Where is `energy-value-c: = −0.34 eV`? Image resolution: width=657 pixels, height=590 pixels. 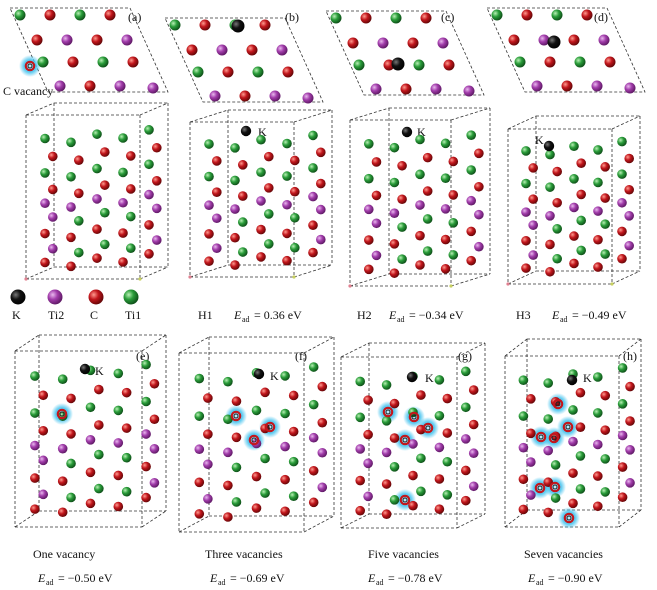 energy-value-c: = −0.34 eV is located at coordinates (436, 315).